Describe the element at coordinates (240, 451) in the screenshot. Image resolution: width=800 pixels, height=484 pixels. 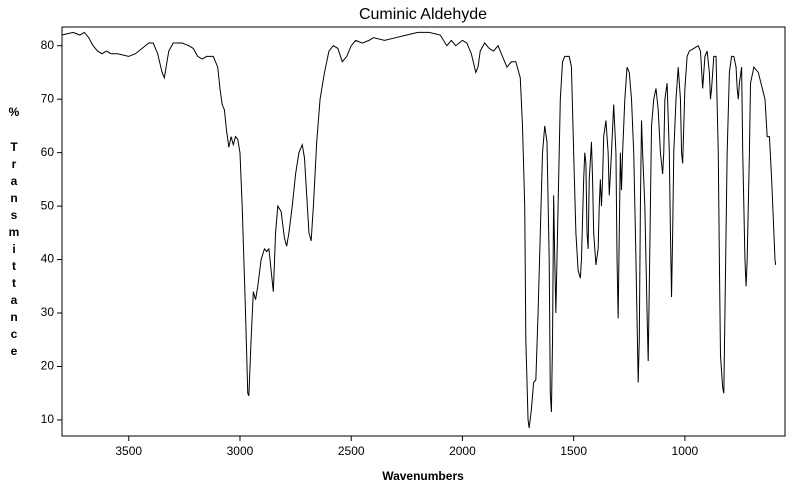
I see `x-tick-label: 3000` at that location.